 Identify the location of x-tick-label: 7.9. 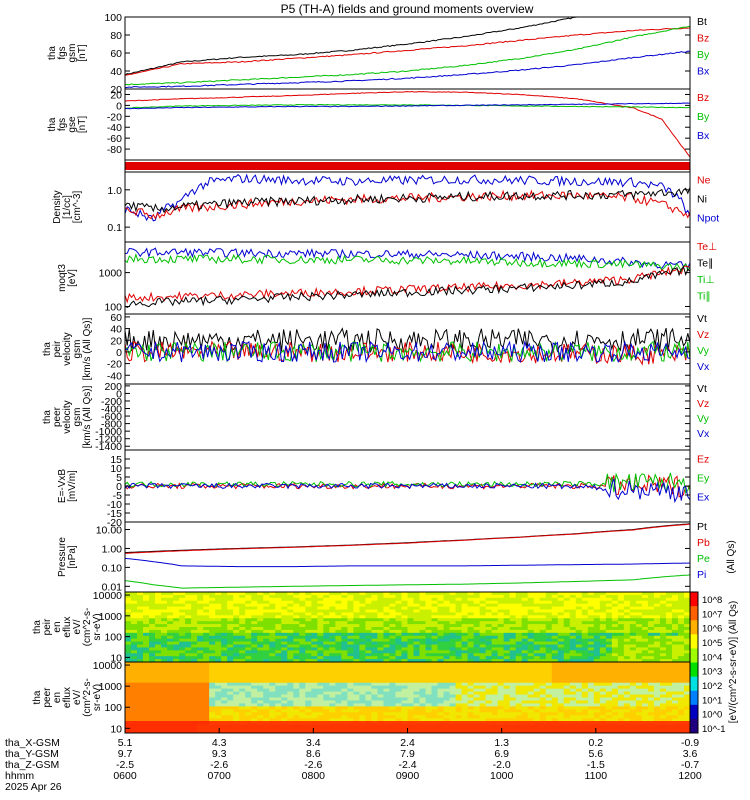
(407, 754).